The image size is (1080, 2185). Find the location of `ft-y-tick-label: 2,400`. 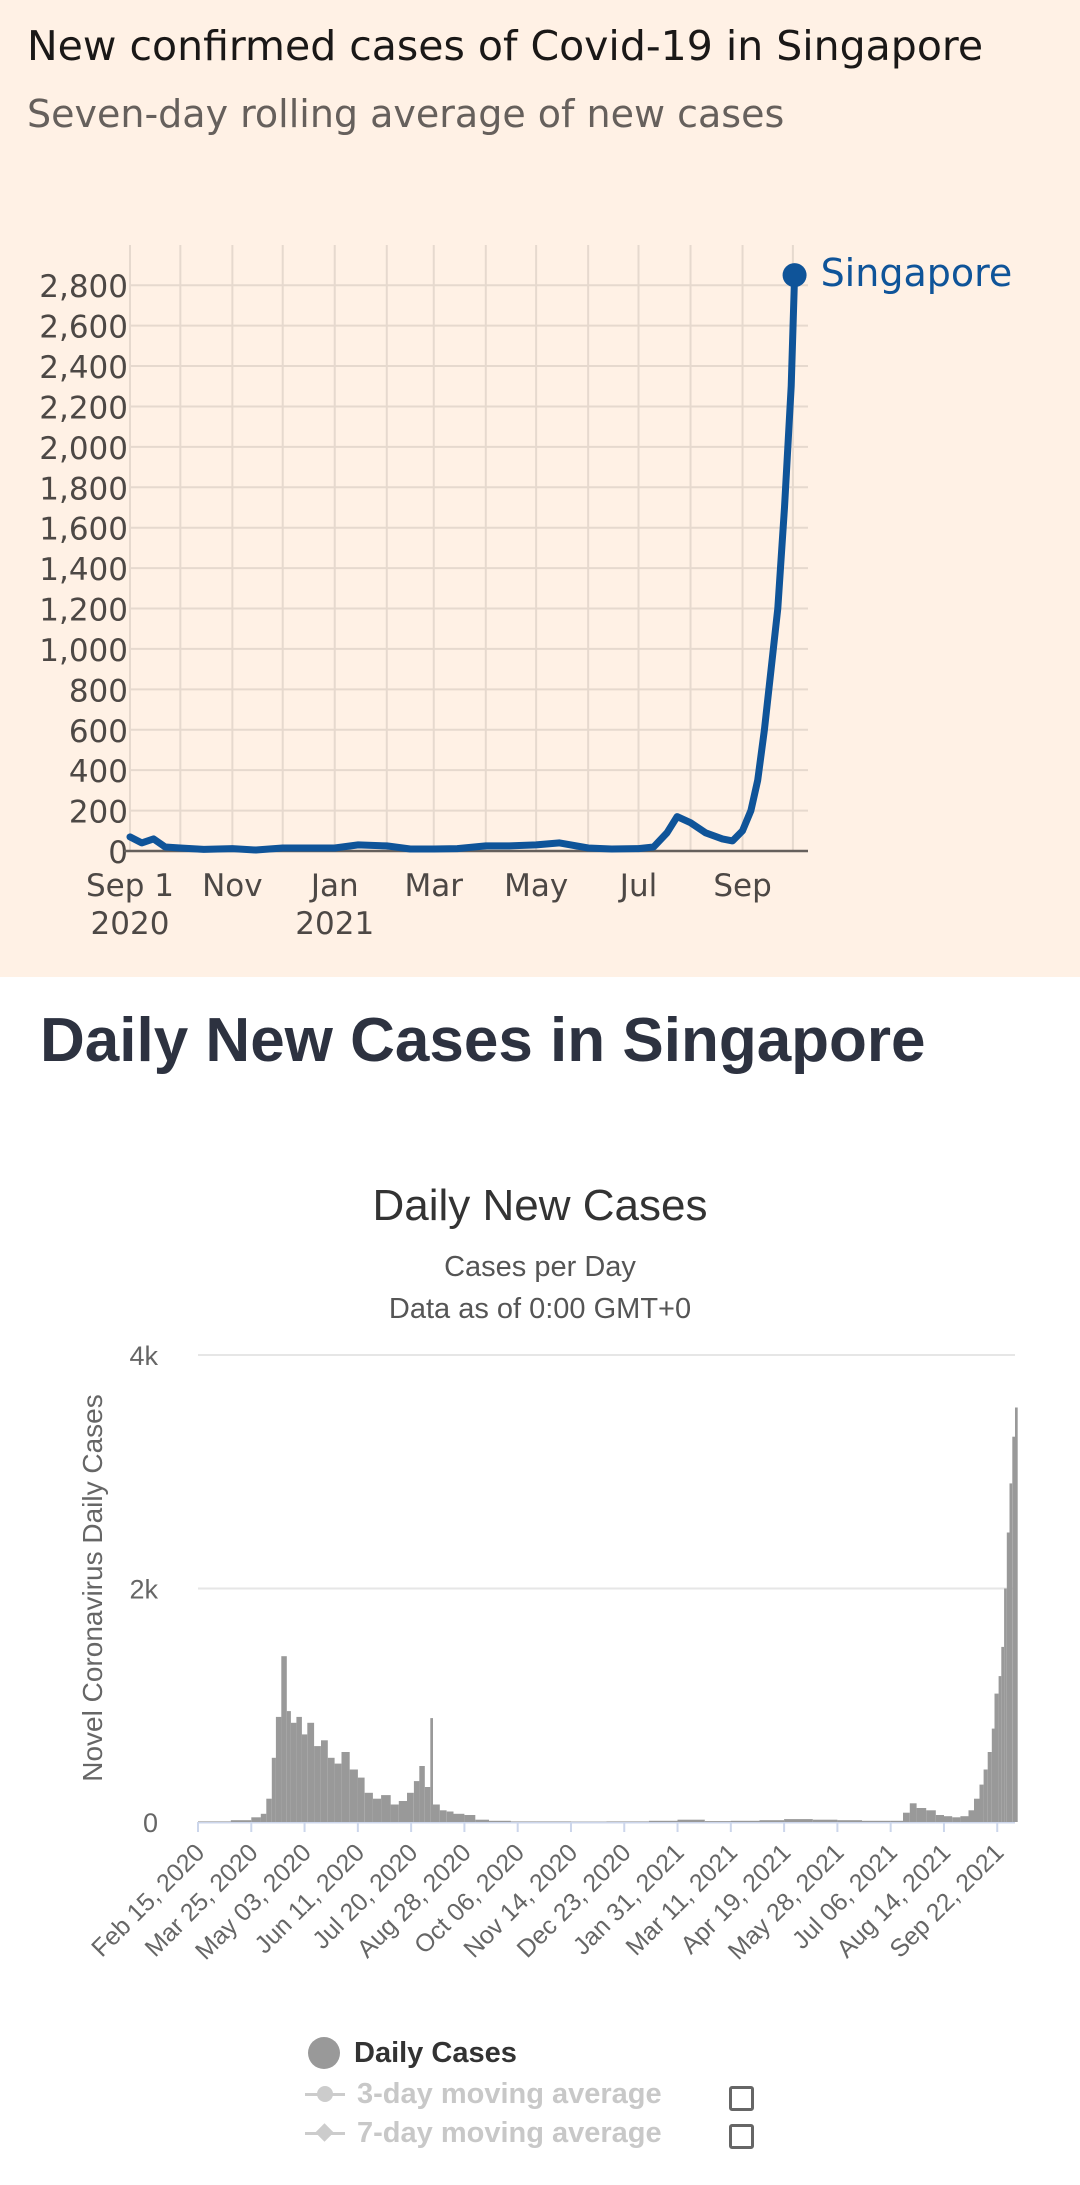

ft-y-tick-label: 2,400 is located at coordinates (83, 368).